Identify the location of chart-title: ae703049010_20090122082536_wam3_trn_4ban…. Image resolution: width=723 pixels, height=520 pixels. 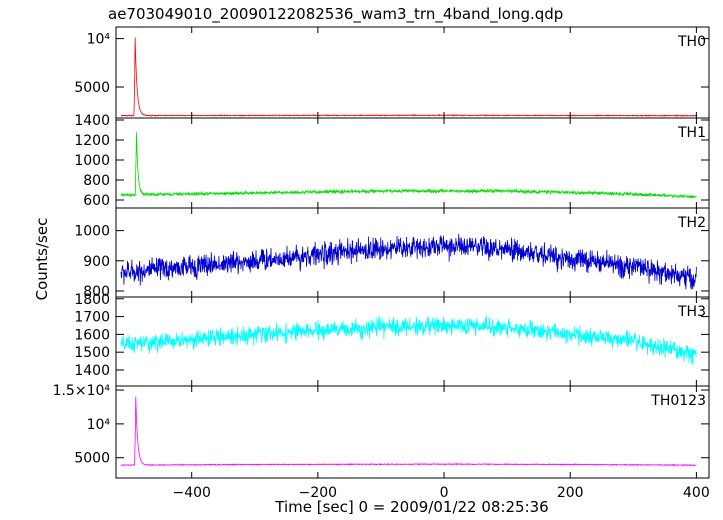
(335, 14).